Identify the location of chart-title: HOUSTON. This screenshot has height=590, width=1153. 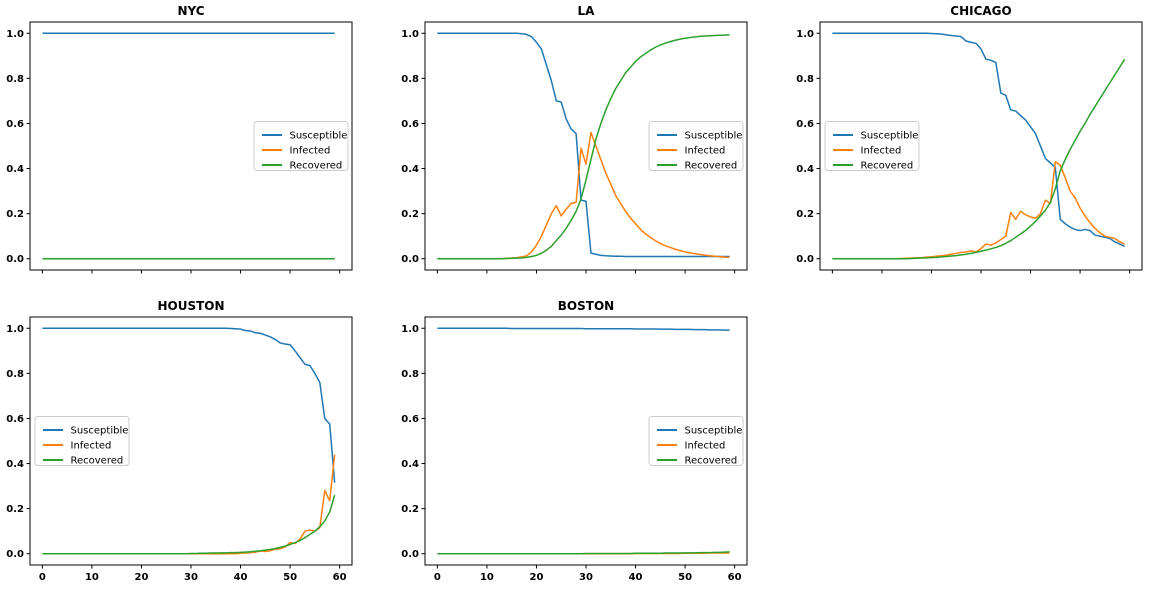
(190, 306).